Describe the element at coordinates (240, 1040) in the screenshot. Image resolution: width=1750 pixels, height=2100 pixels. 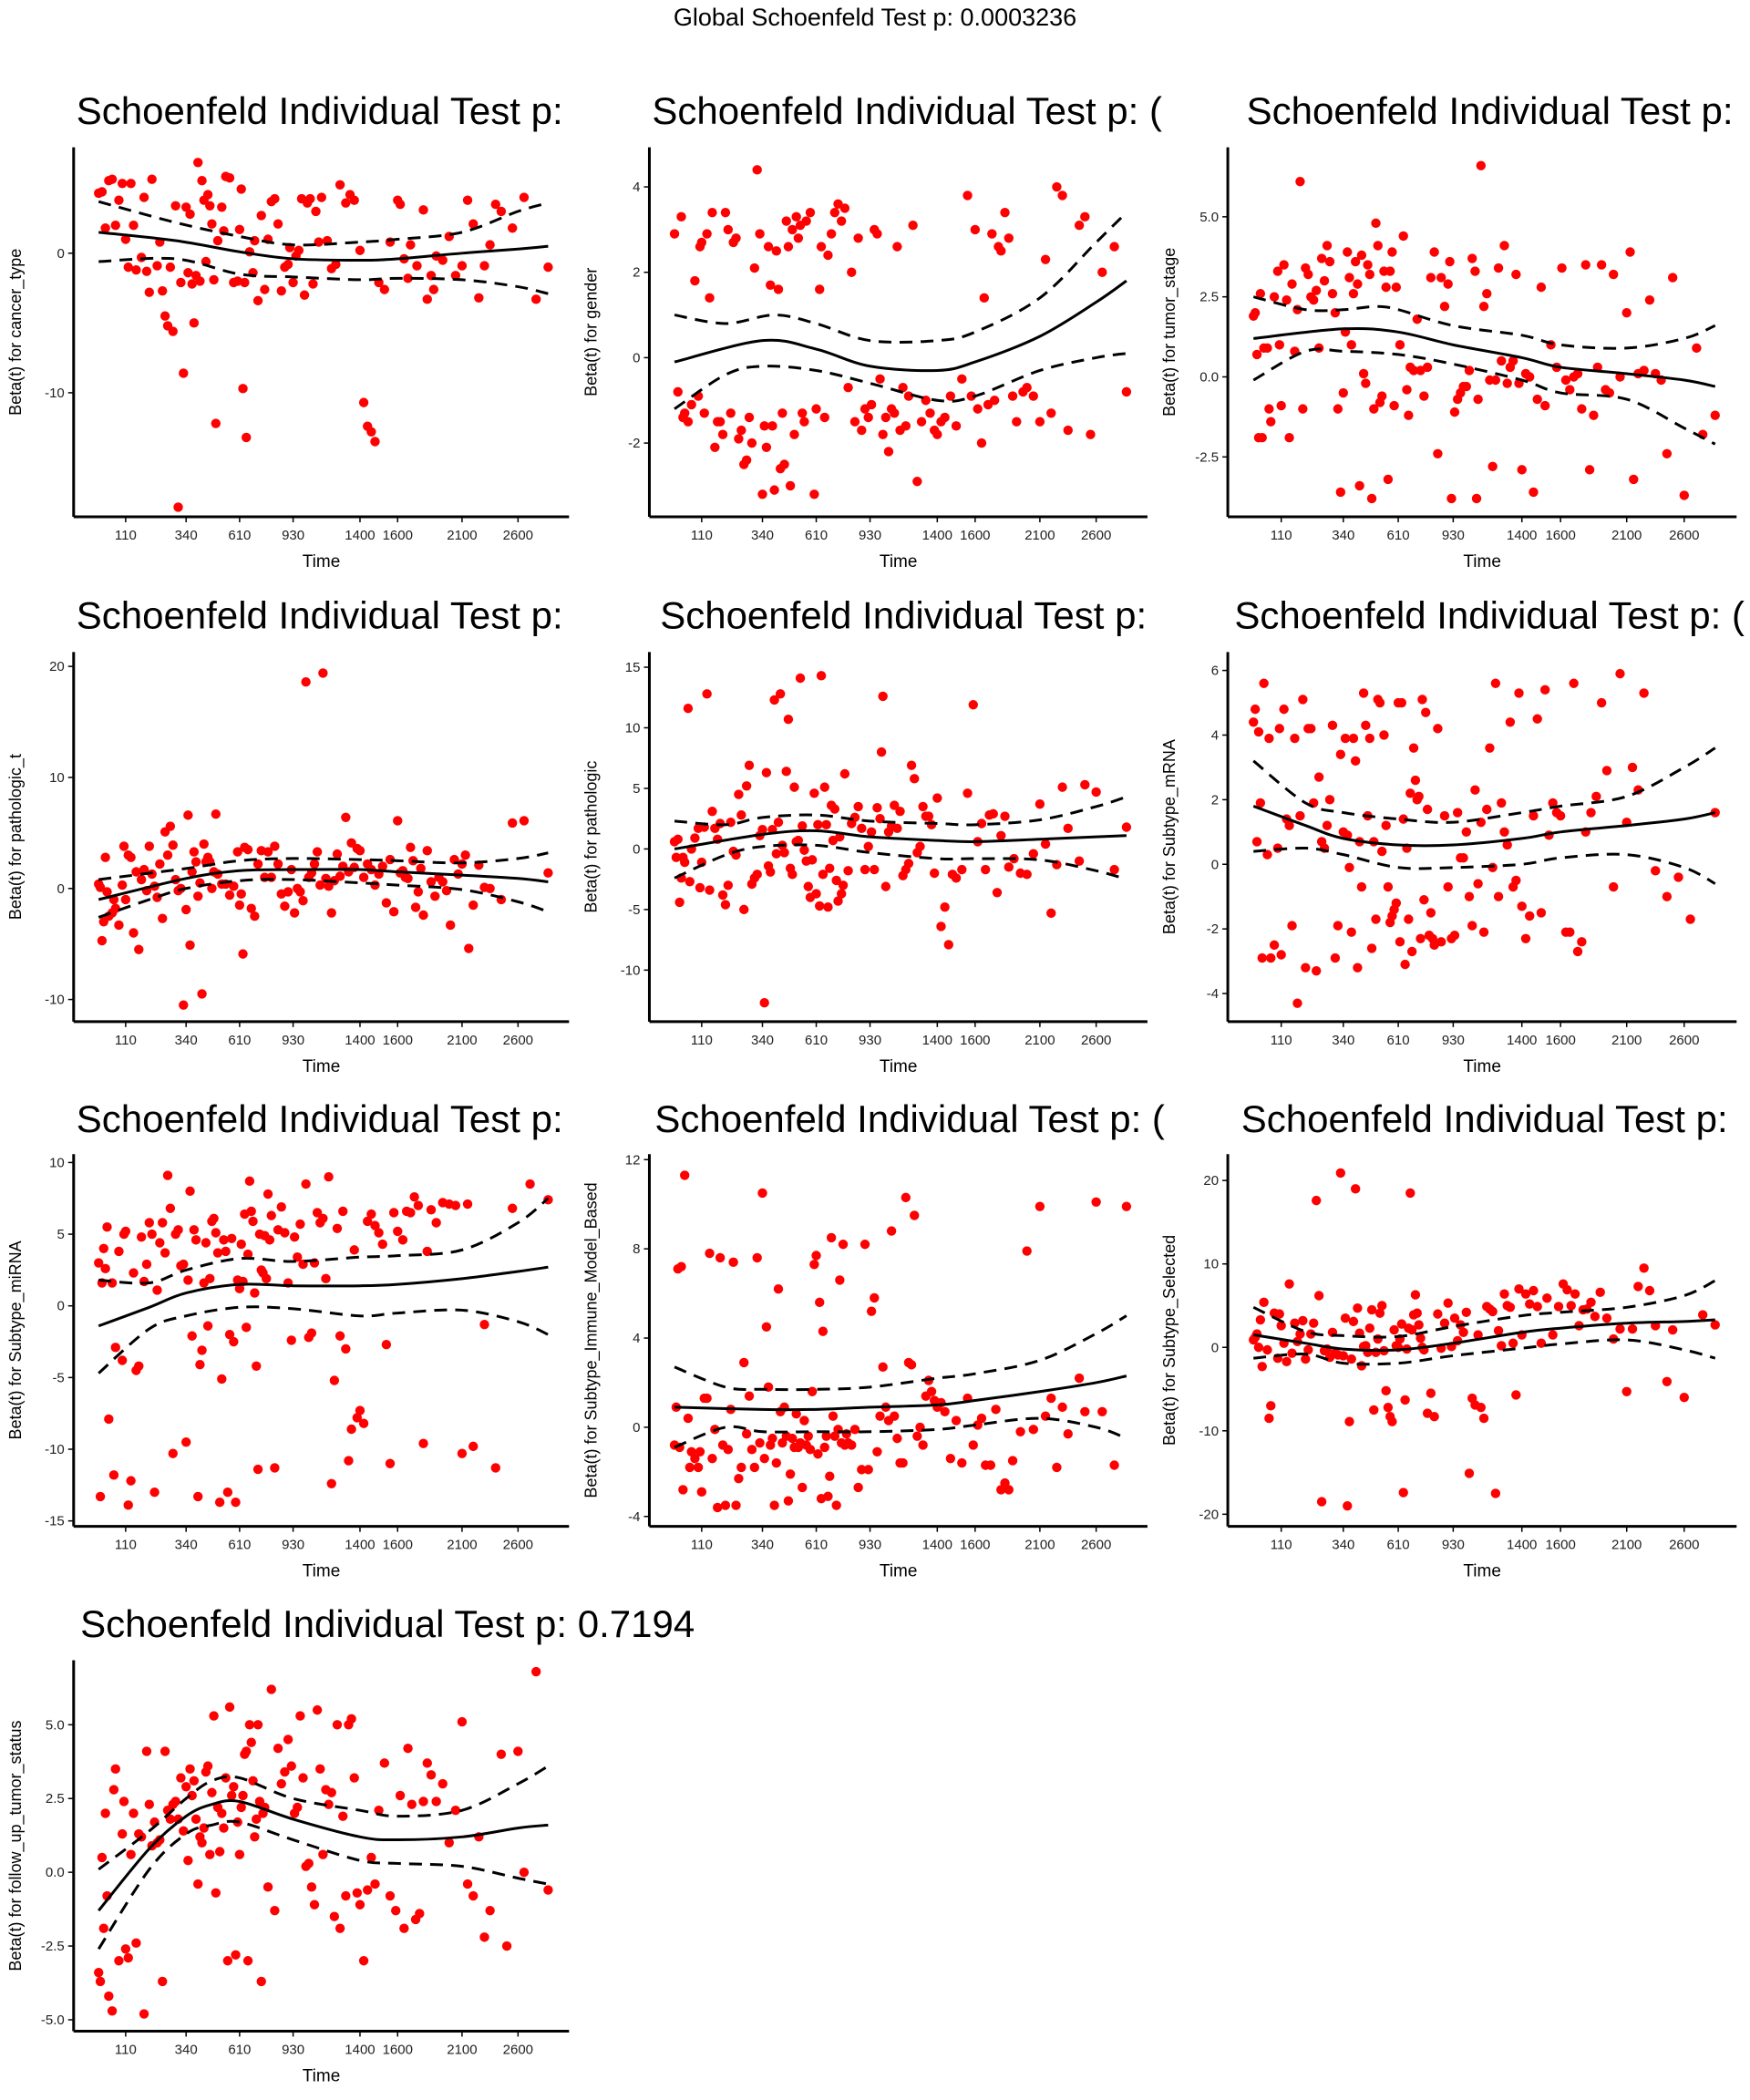
I see `x-tick-label: 610` at that location.